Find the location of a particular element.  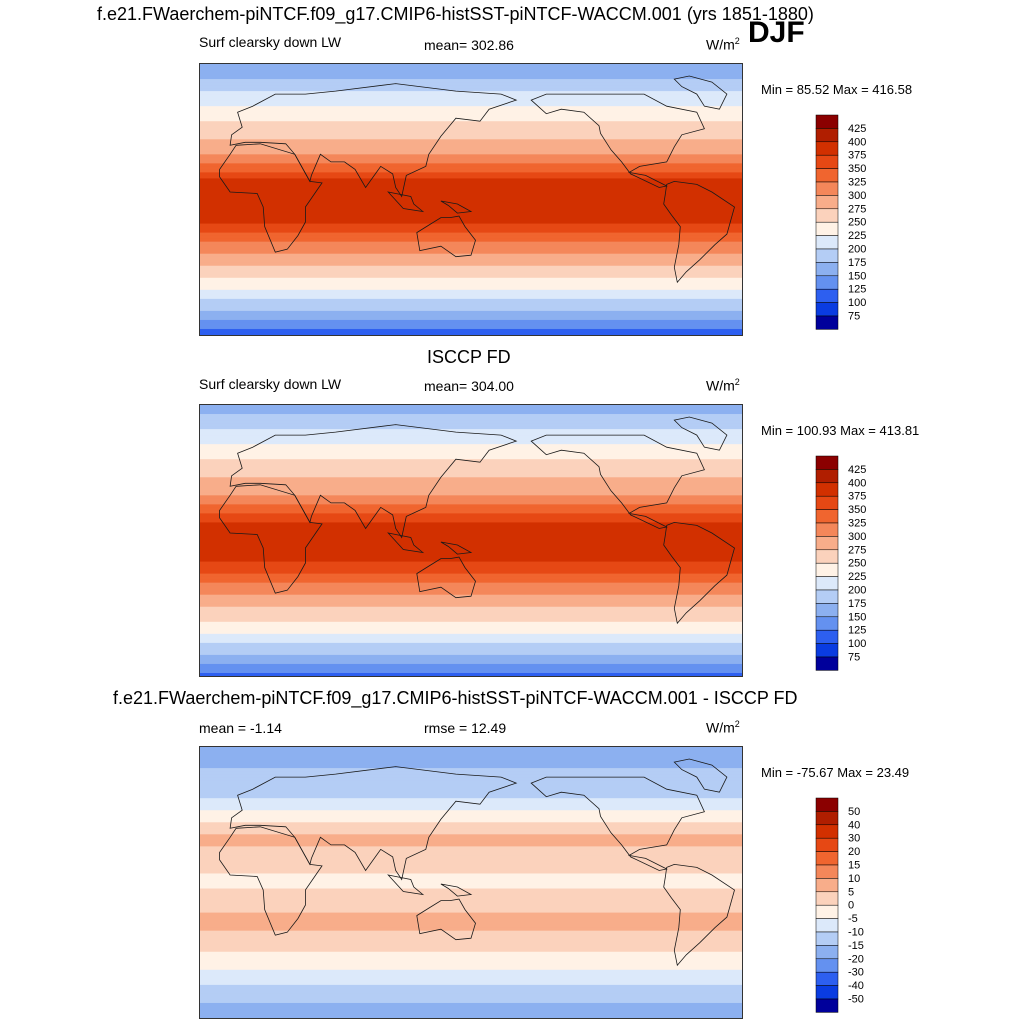

coastline is located at coordinates (617, 481).